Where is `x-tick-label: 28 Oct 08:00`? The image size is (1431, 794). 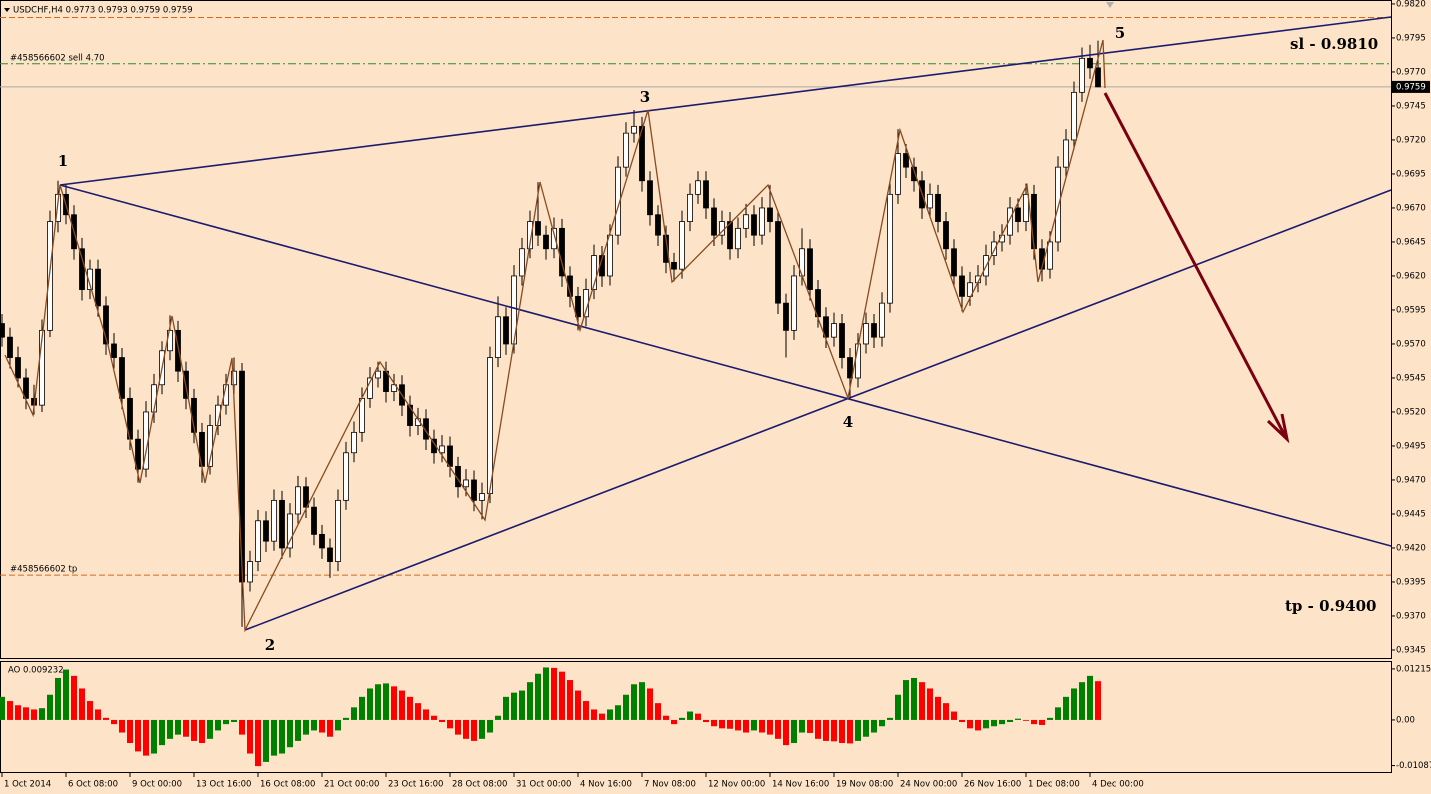
x-tick-label: 28 Oct 08:00 is located at coordinates (479, 785).